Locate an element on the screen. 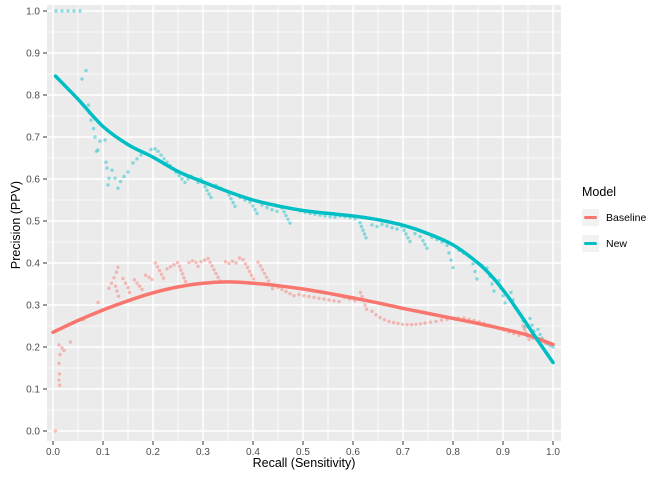 The width and height of the screenshot is (672, 480). legend-title: Model is located at coordinates (599, 192).